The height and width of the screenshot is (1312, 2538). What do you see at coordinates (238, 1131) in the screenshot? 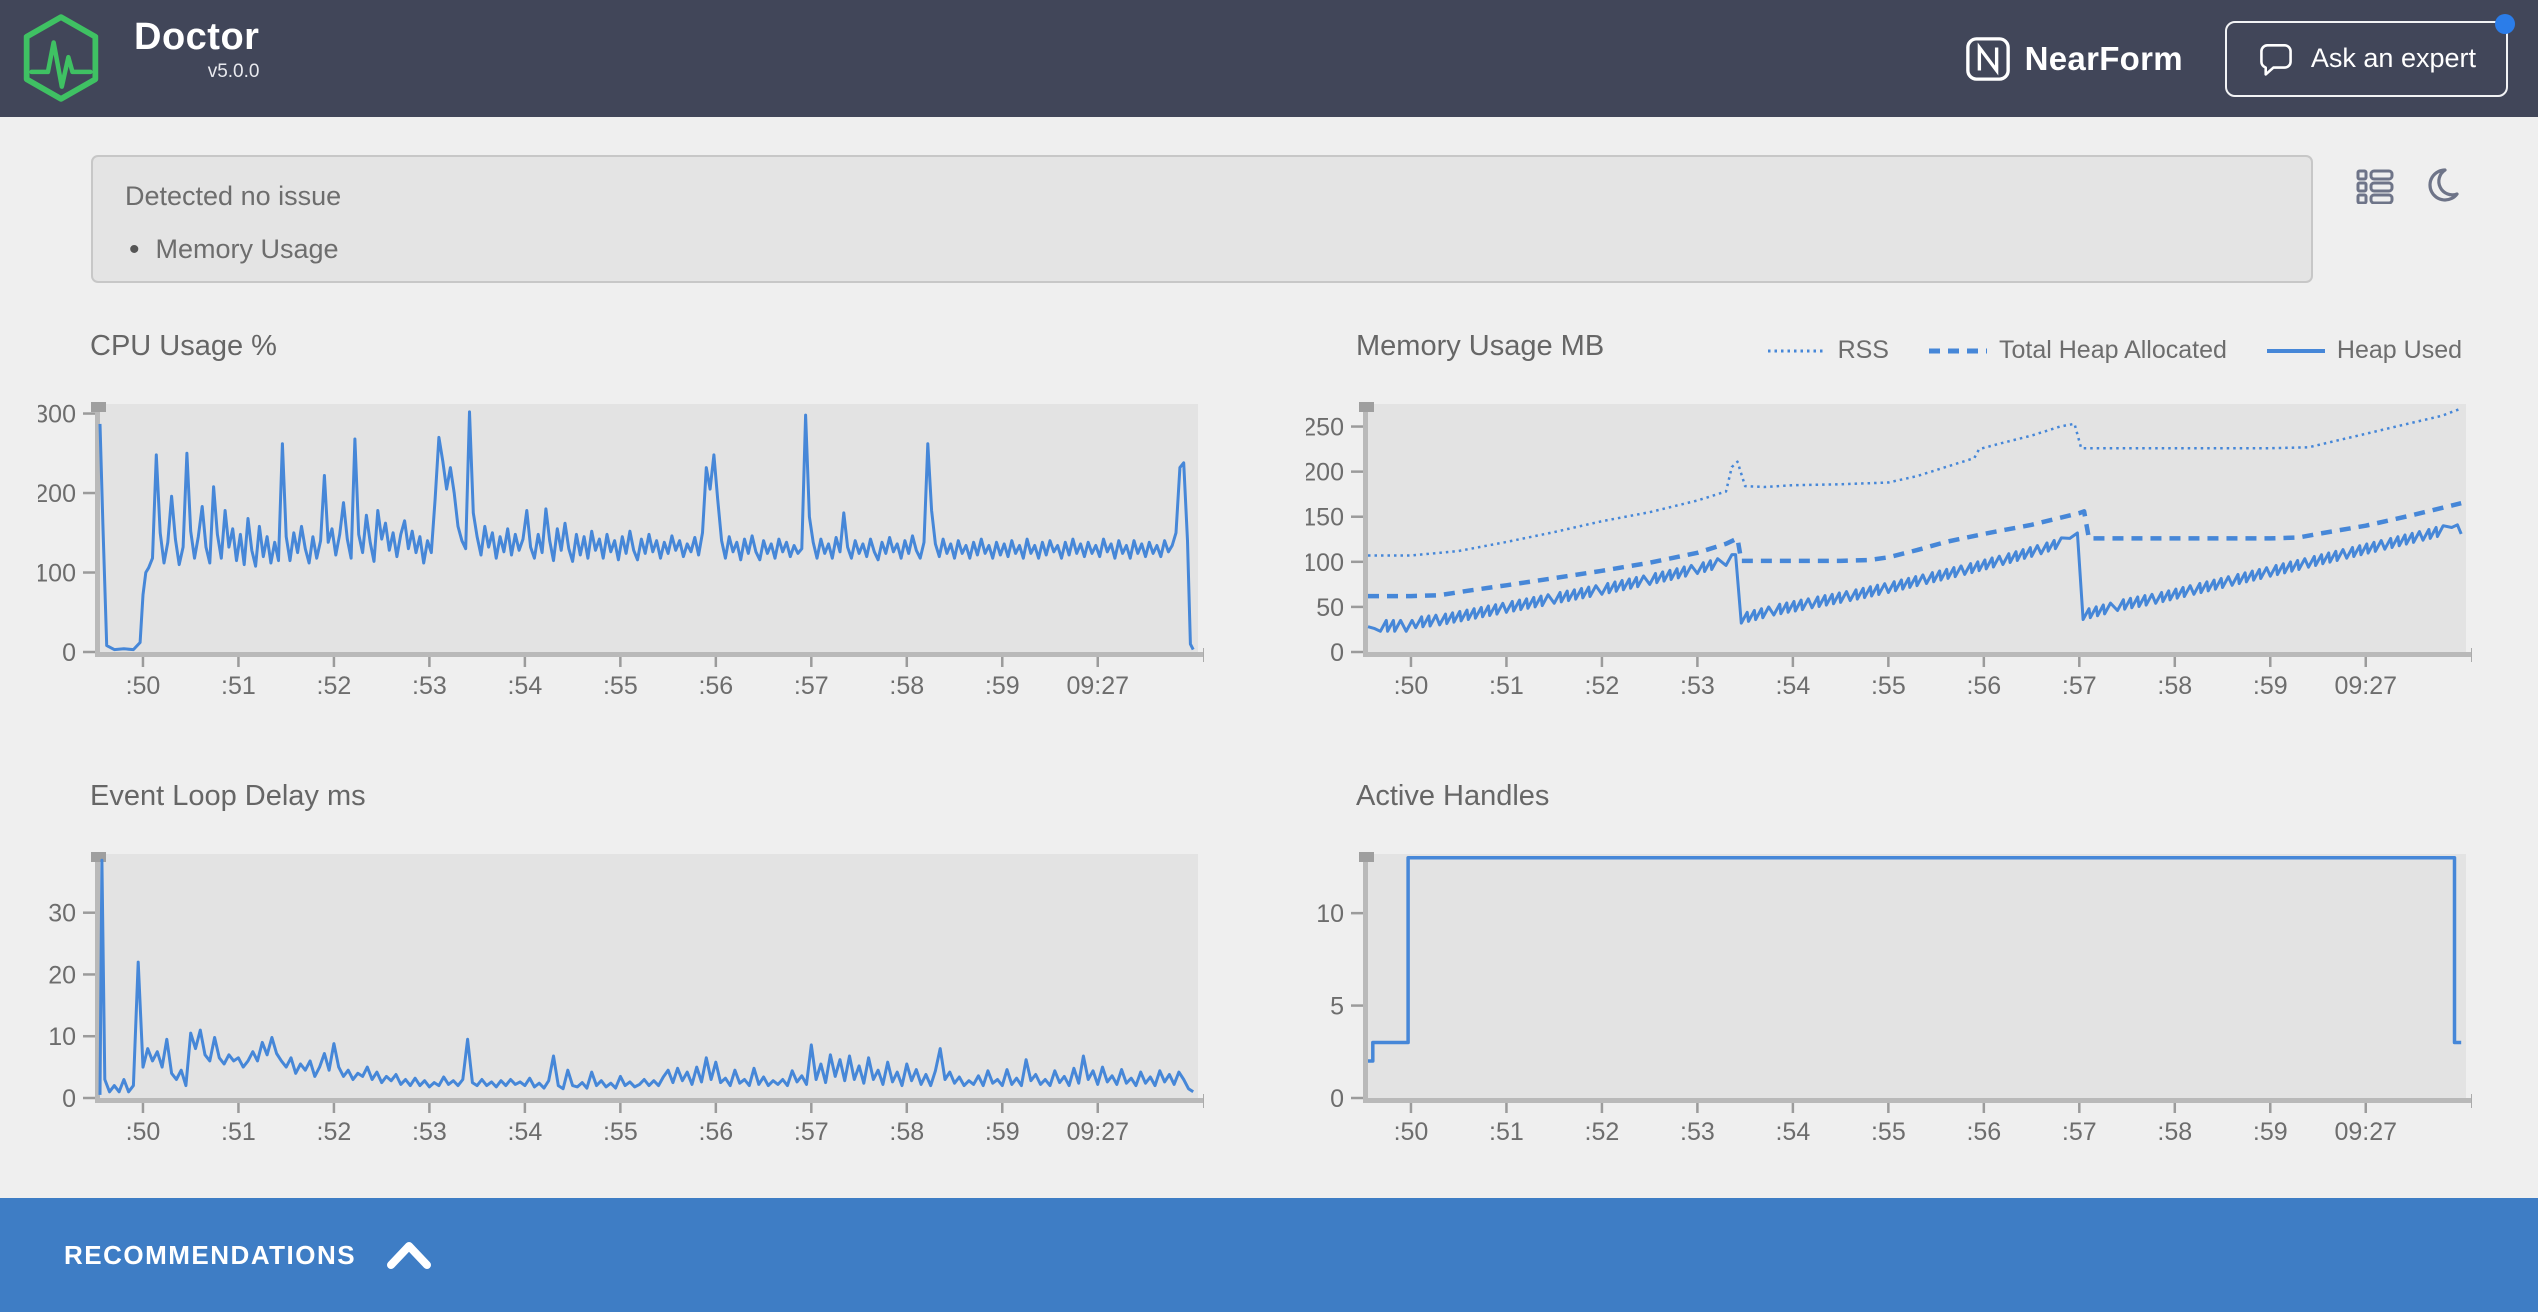
I see `x-tick-label: :51` at bounding box center [238, 1131].